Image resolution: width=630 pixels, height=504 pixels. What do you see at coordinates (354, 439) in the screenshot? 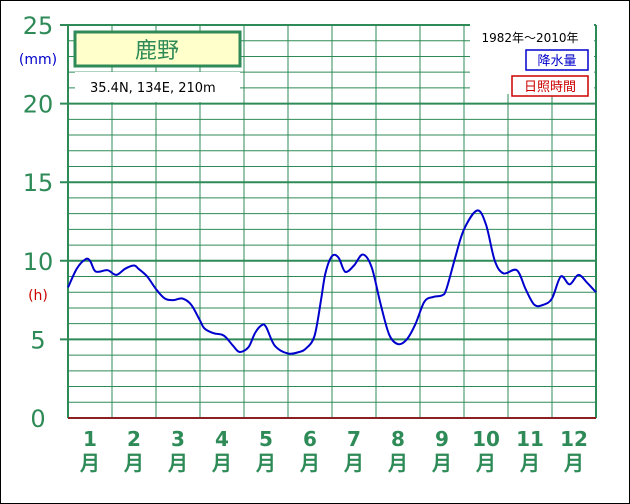
I see `x-tick-month-number: 7` at bounding box center [354, 439].